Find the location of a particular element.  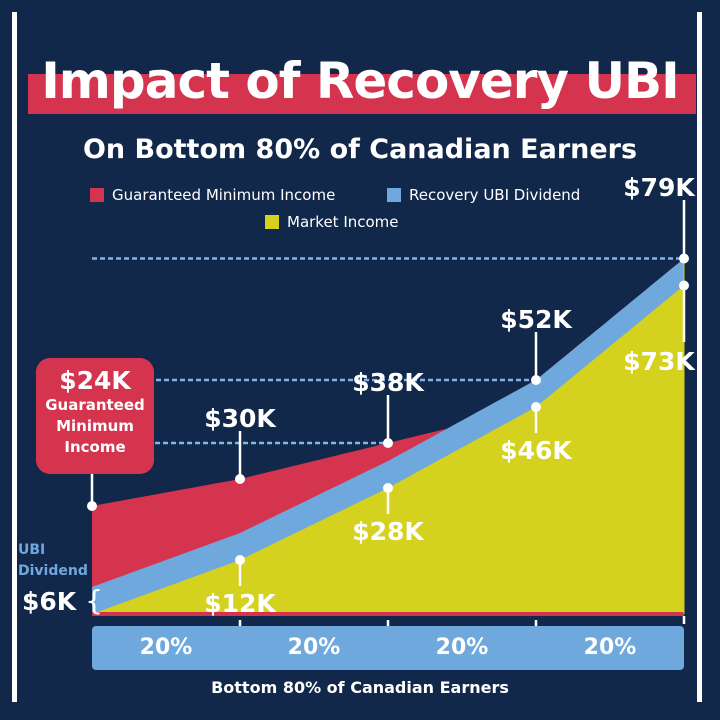

ubi-label-line: UBI is located at coordinates (32, 550).